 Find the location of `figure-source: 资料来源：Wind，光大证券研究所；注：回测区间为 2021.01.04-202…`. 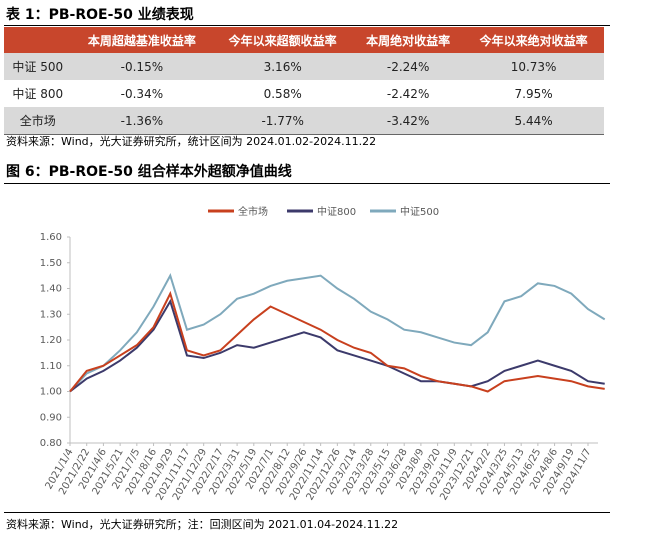

figure-source: 资料来源：Wind，光大证券研究所；注：回测区间为 2021.01.04-202… is located at coordinates (202, 524).